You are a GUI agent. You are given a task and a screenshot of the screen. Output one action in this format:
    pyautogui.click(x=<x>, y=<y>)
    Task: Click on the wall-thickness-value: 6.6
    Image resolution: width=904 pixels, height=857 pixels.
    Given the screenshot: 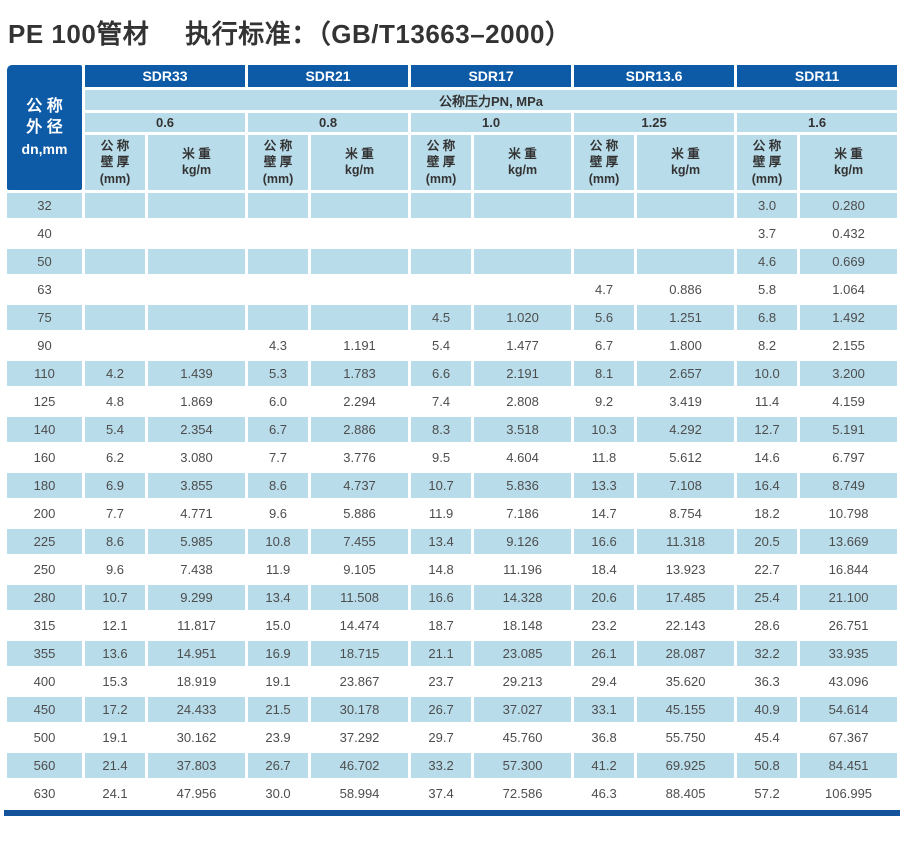 What is the action you would take?
    pyautogui.click(x=441, y=373)
    